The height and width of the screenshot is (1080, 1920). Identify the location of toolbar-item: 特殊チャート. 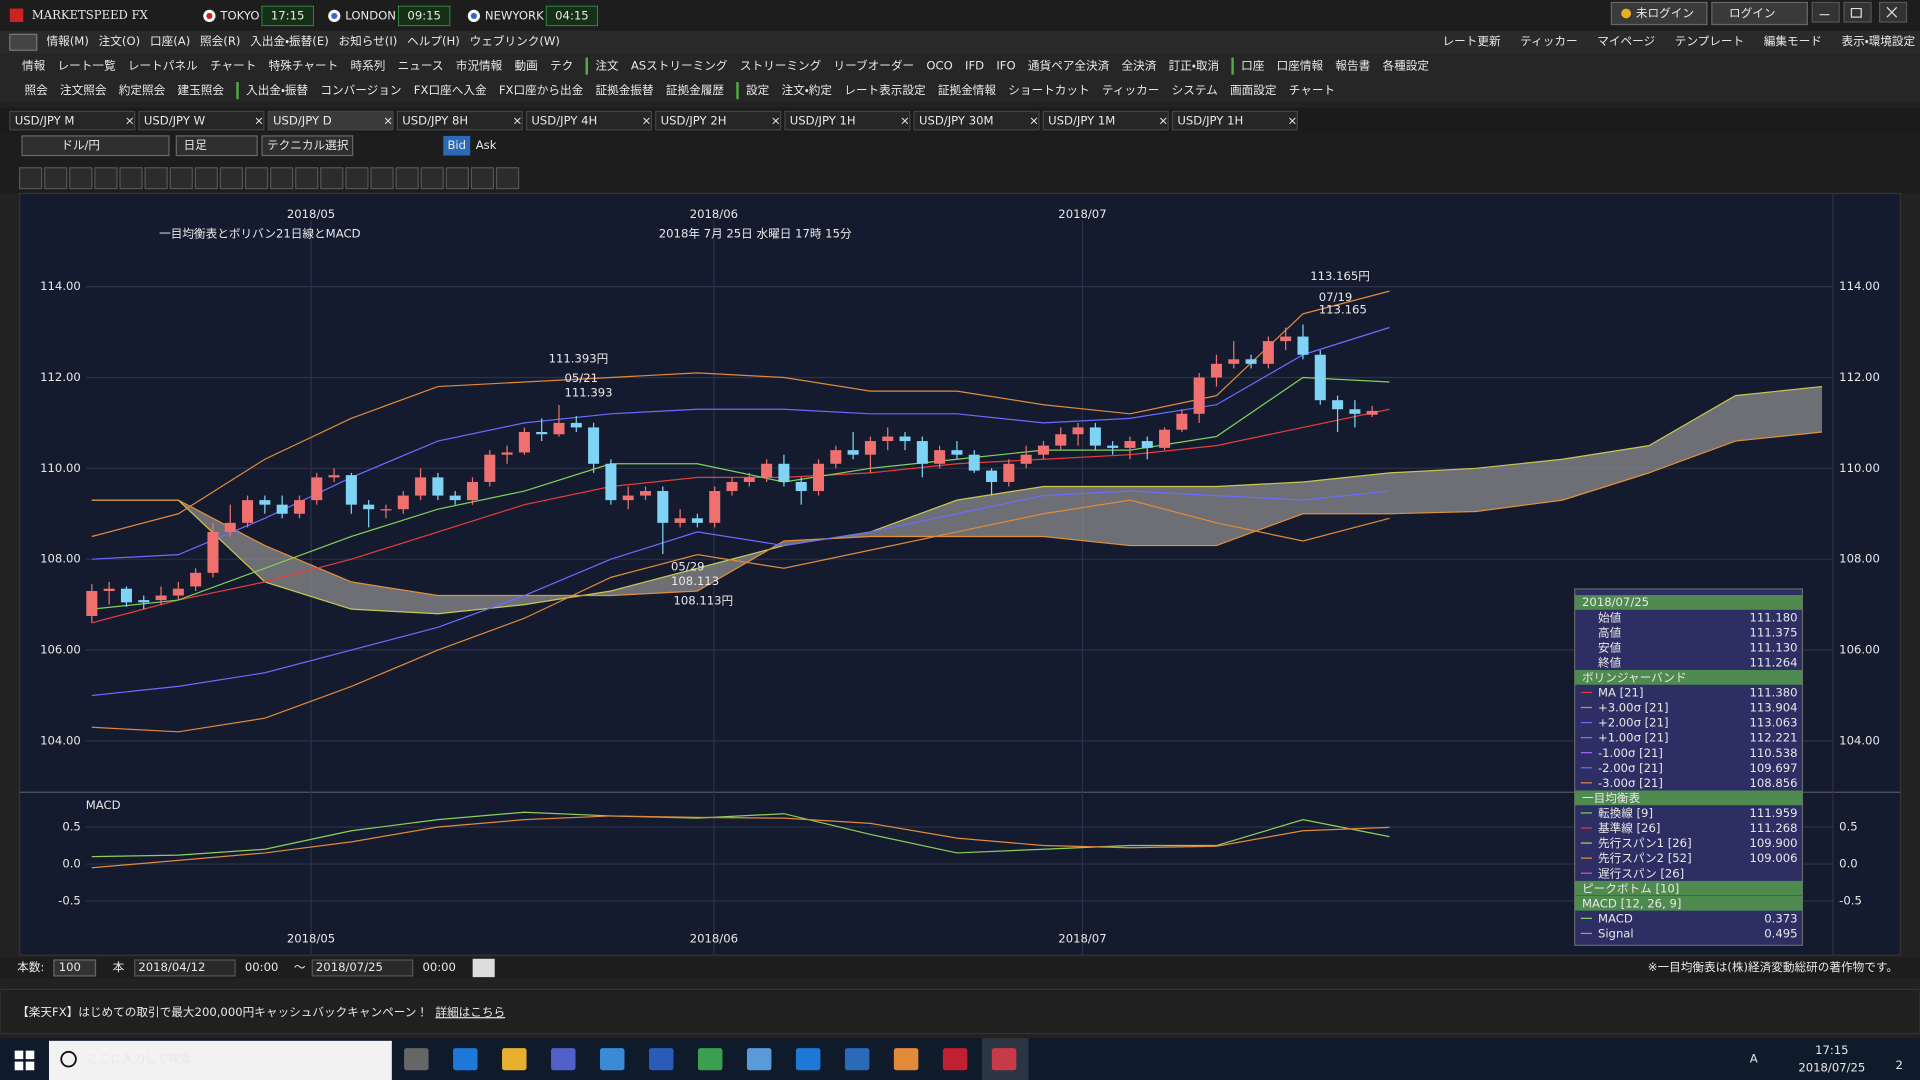
(304, 66).